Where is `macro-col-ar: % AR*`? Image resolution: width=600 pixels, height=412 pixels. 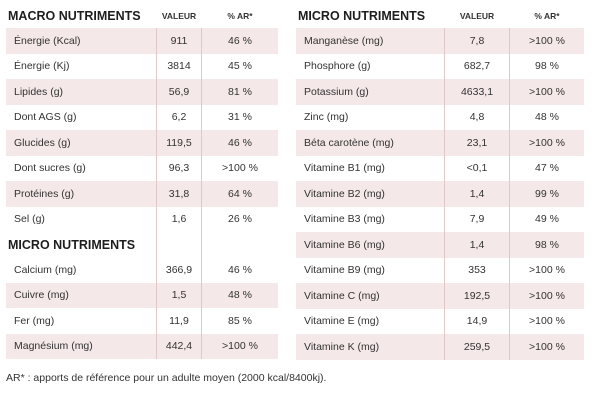
macro-col-ar: % AR* is located at coordinates (240, 16).